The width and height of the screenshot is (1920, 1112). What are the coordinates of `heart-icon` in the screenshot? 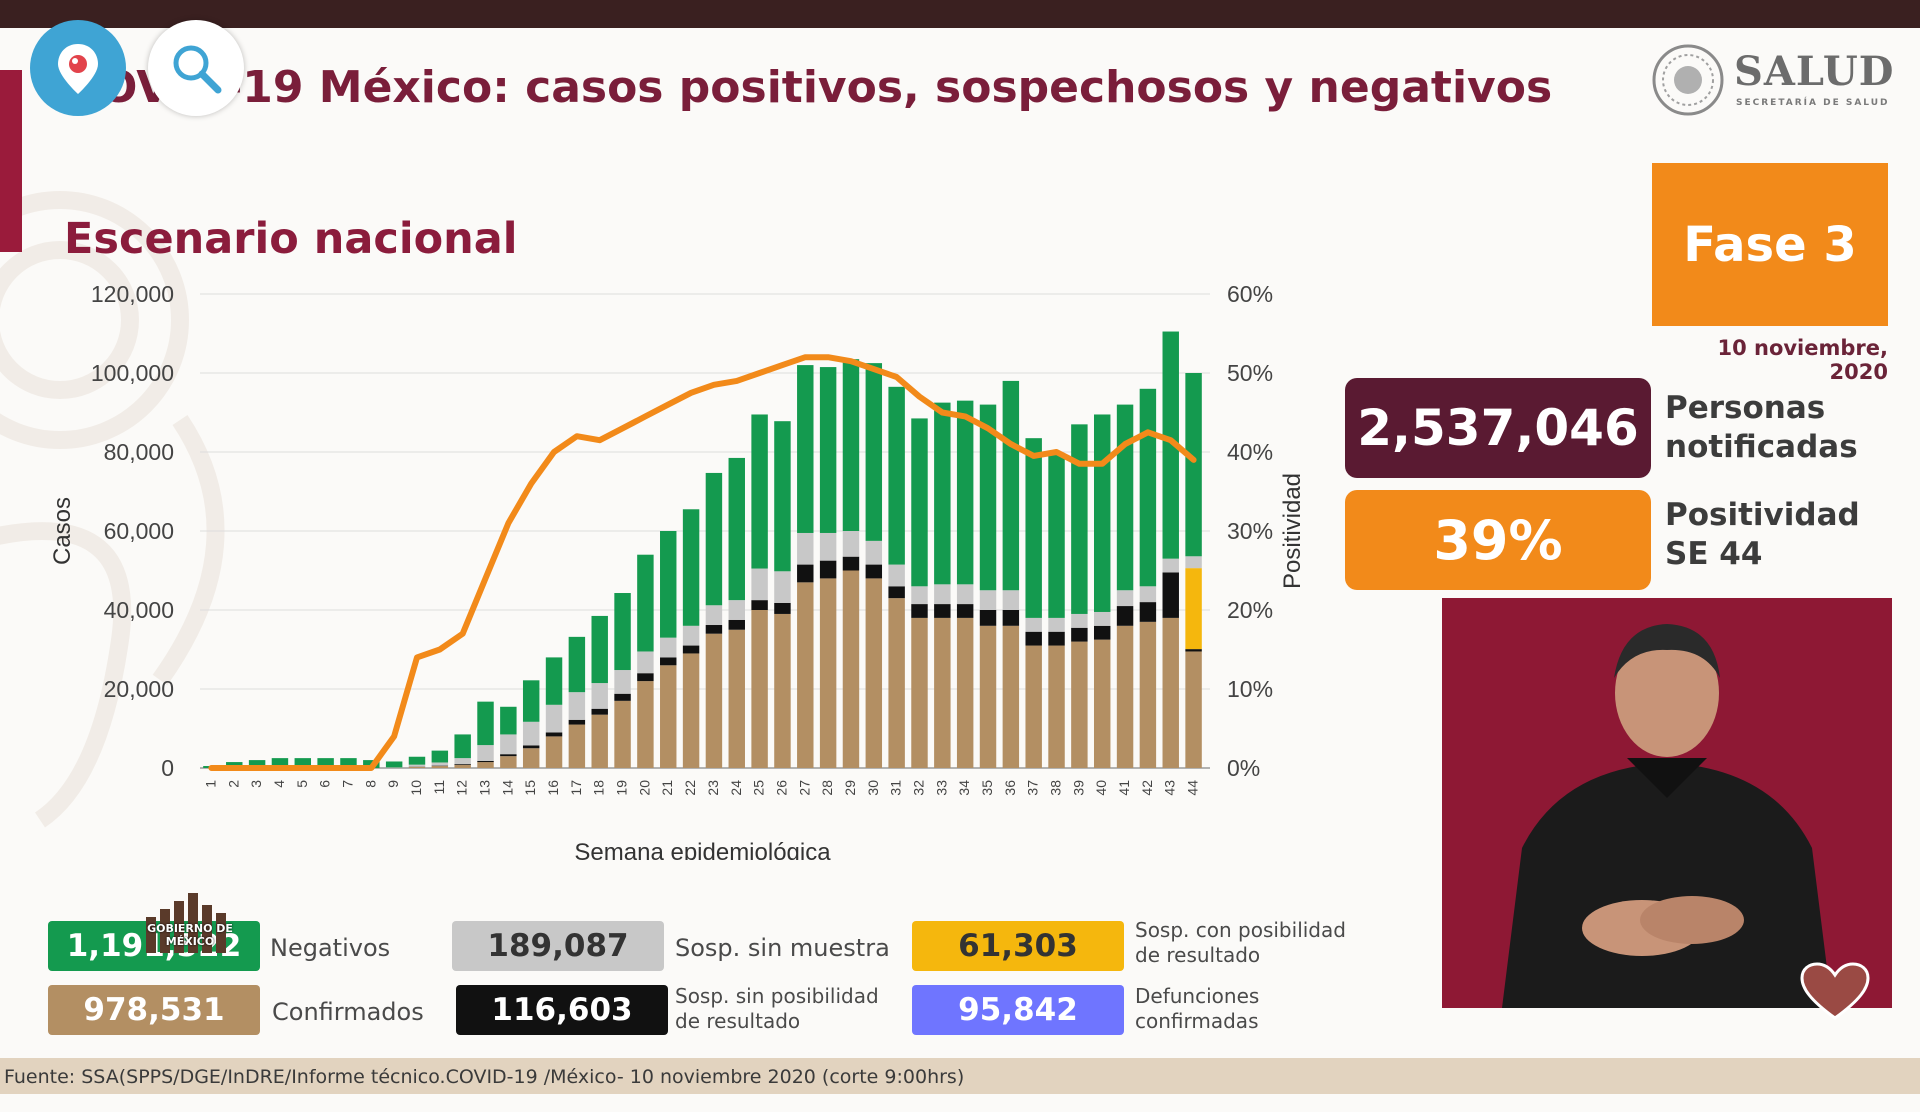 It's located at (1835, 992).